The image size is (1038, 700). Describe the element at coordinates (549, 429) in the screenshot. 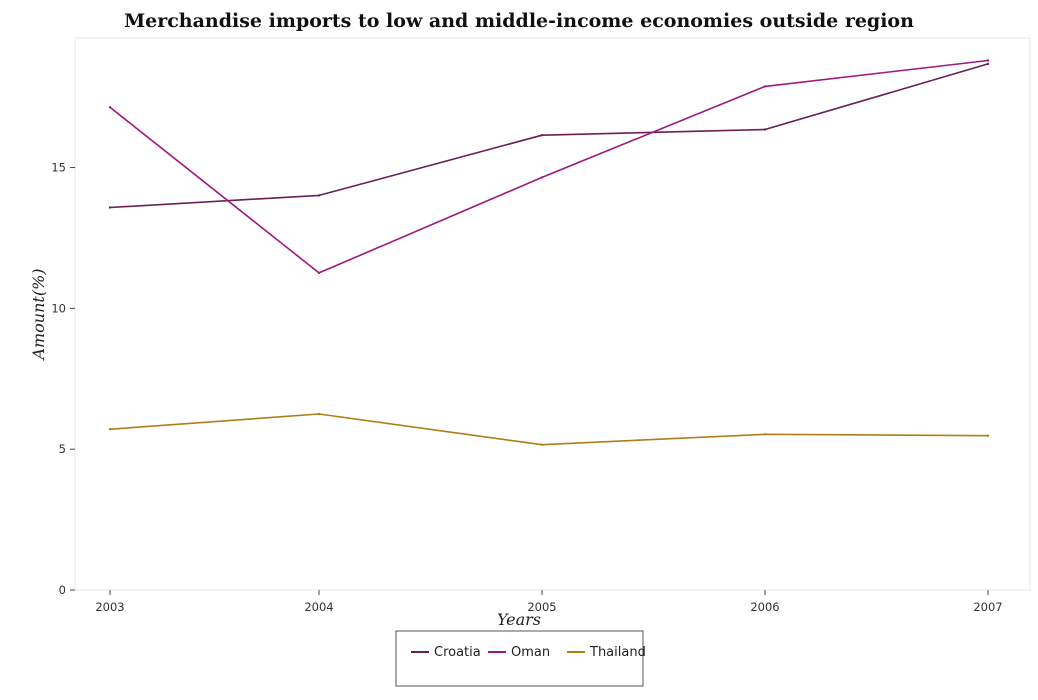

I see `series-line-thailand` at that location.